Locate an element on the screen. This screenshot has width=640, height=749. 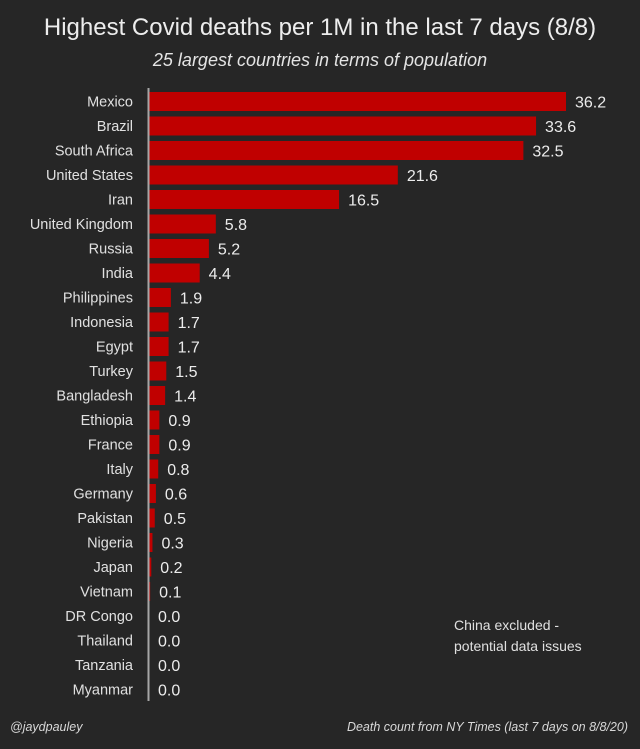
category-label: DR Congo is located at coordinates (99, 617).